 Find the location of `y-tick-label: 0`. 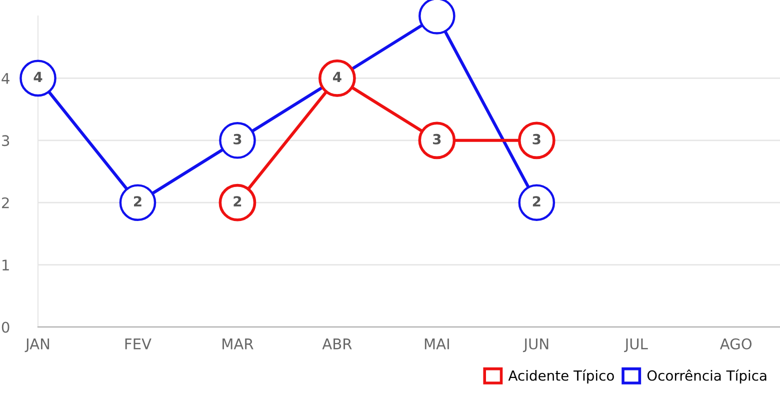

y-tick-label: 0 is located at coordinates (6, 327).